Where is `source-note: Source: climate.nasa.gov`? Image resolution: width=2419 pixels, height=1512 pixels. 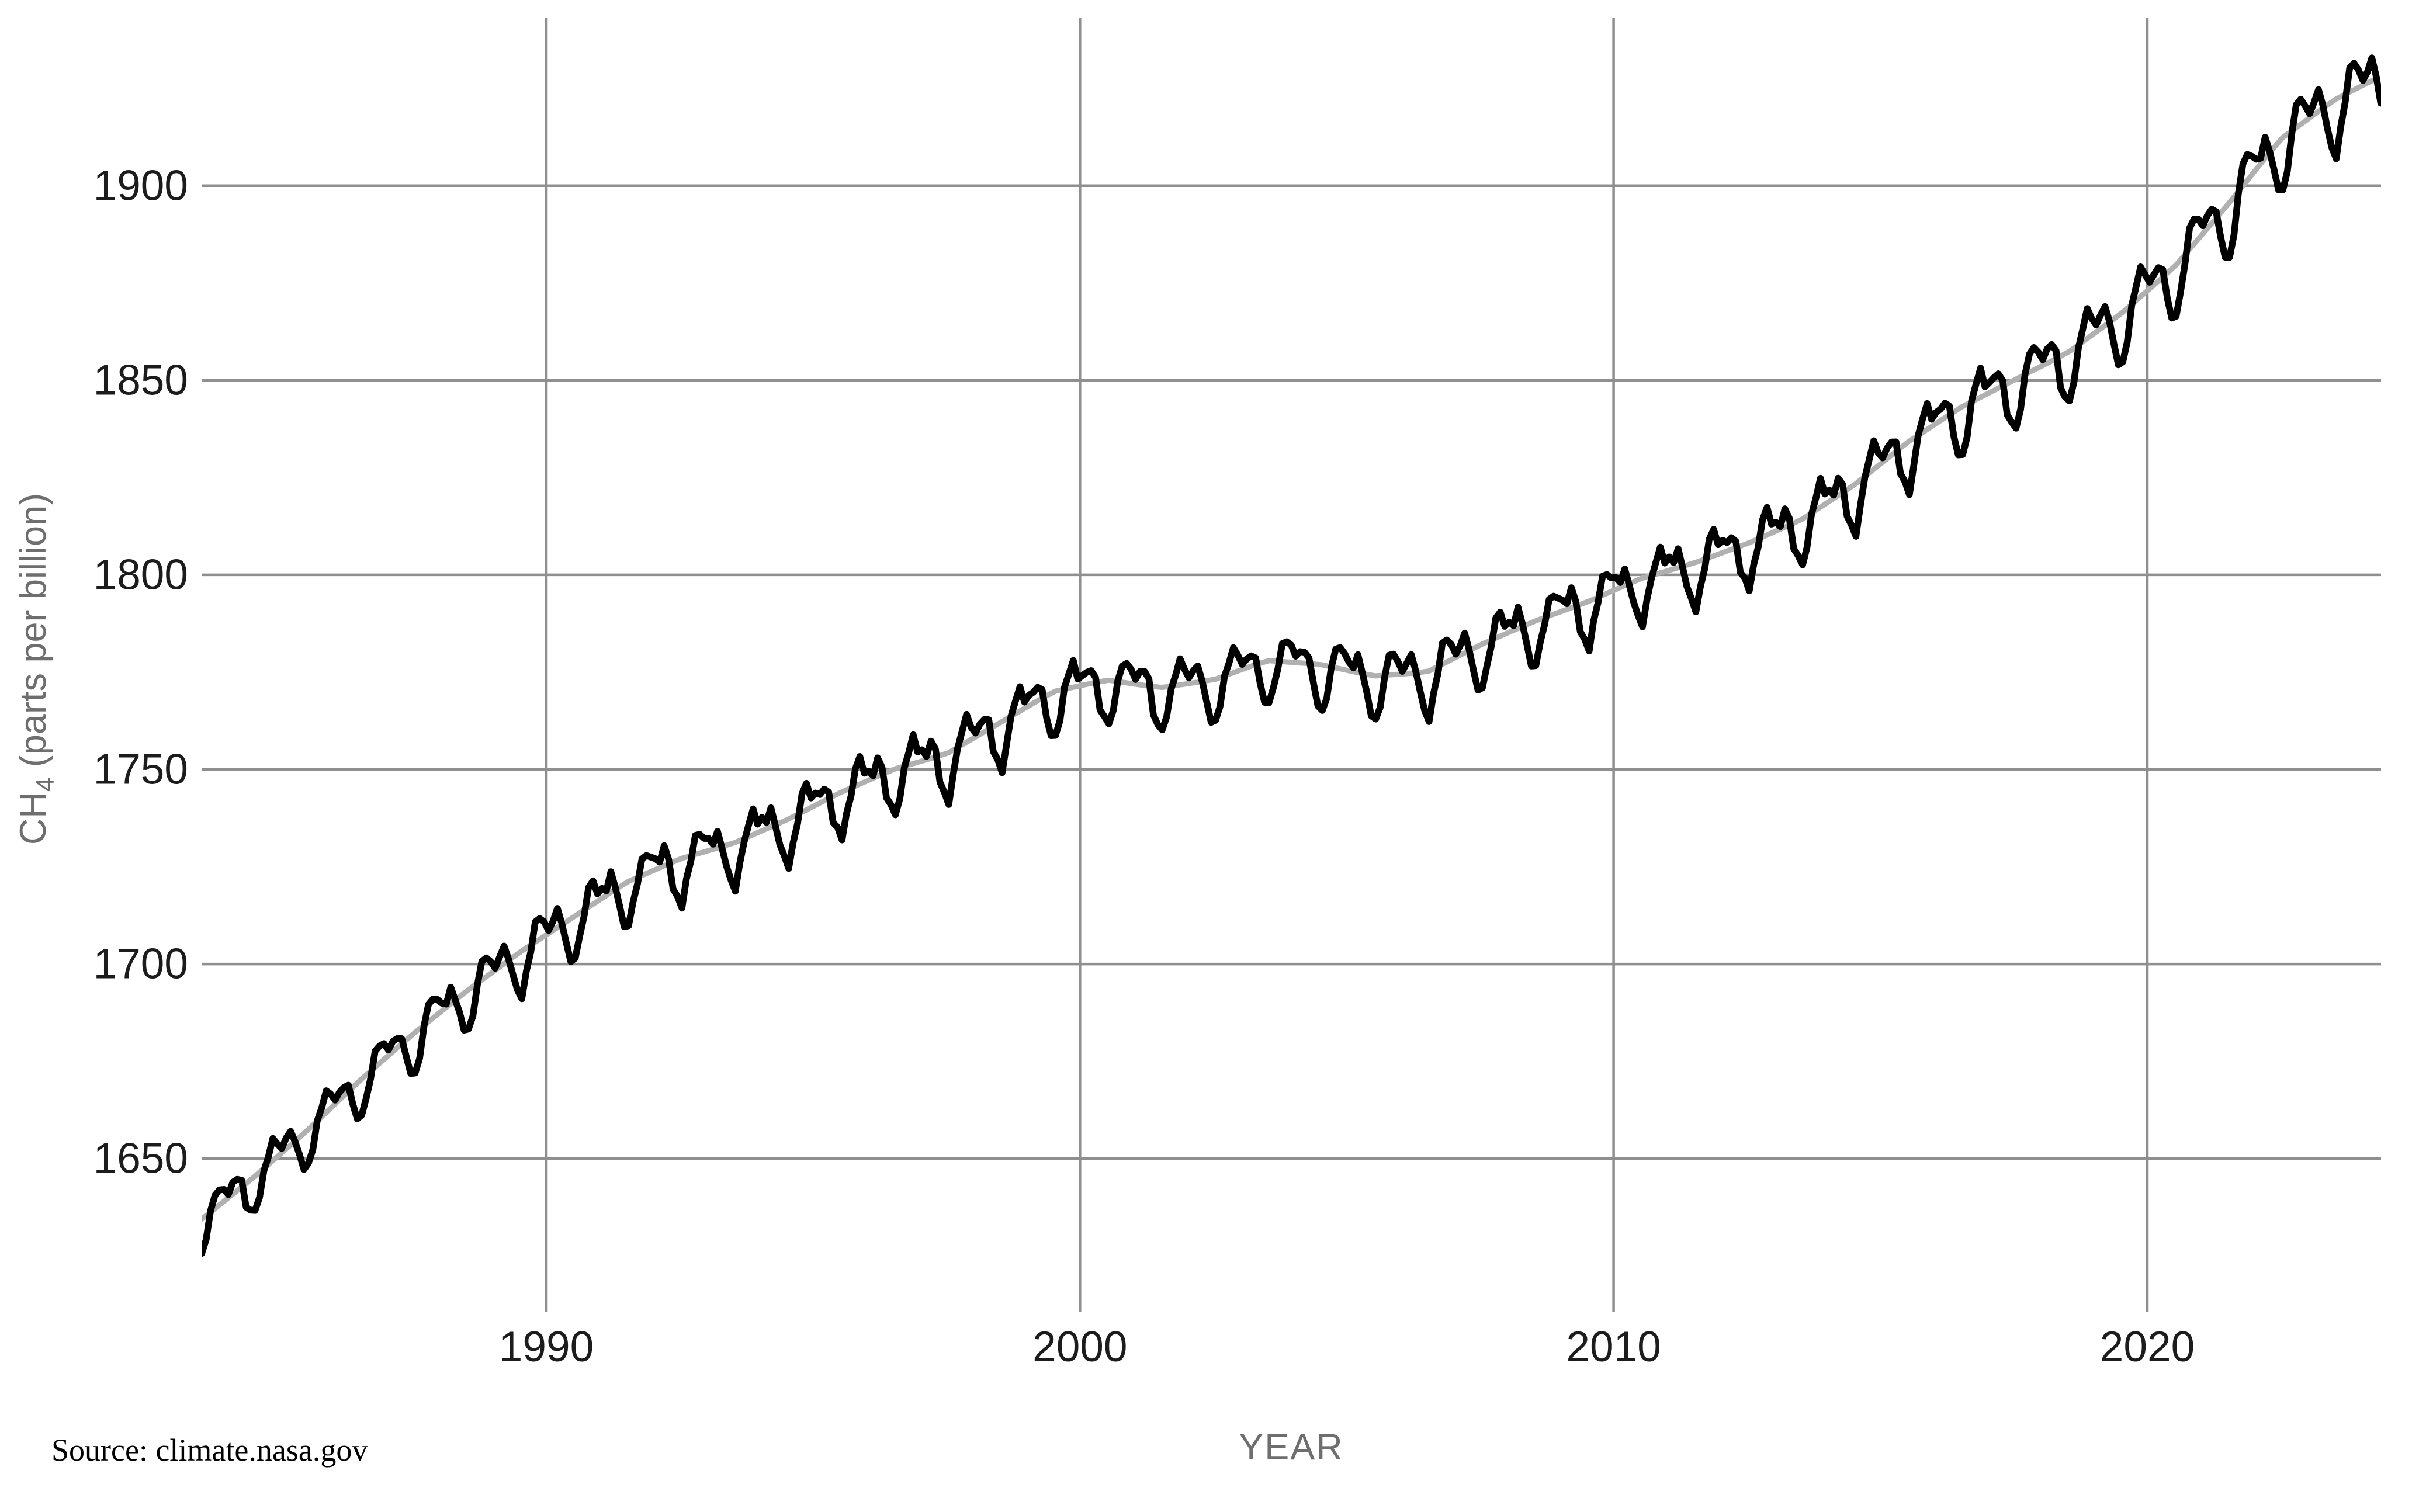 source-note: Source: climate.nasa.gov is located at coordinates (209, 1450).